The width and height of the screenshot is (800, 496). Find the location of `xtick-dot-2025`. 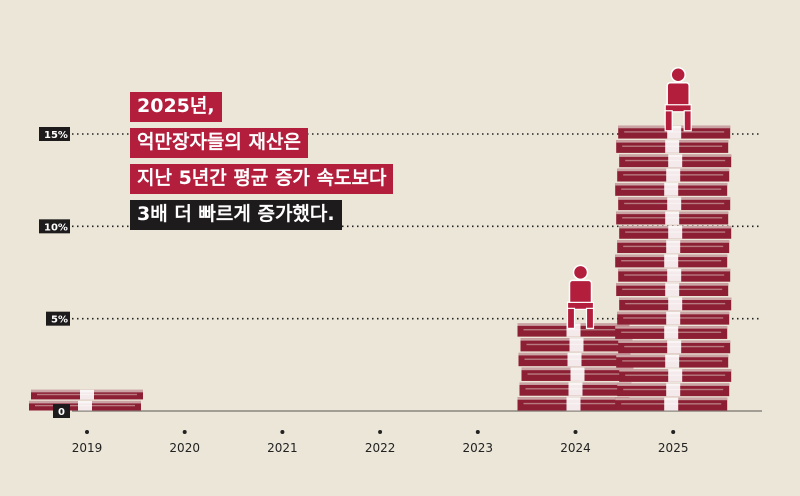

xtick-dot-2025 is located at coordinates (673, 432).